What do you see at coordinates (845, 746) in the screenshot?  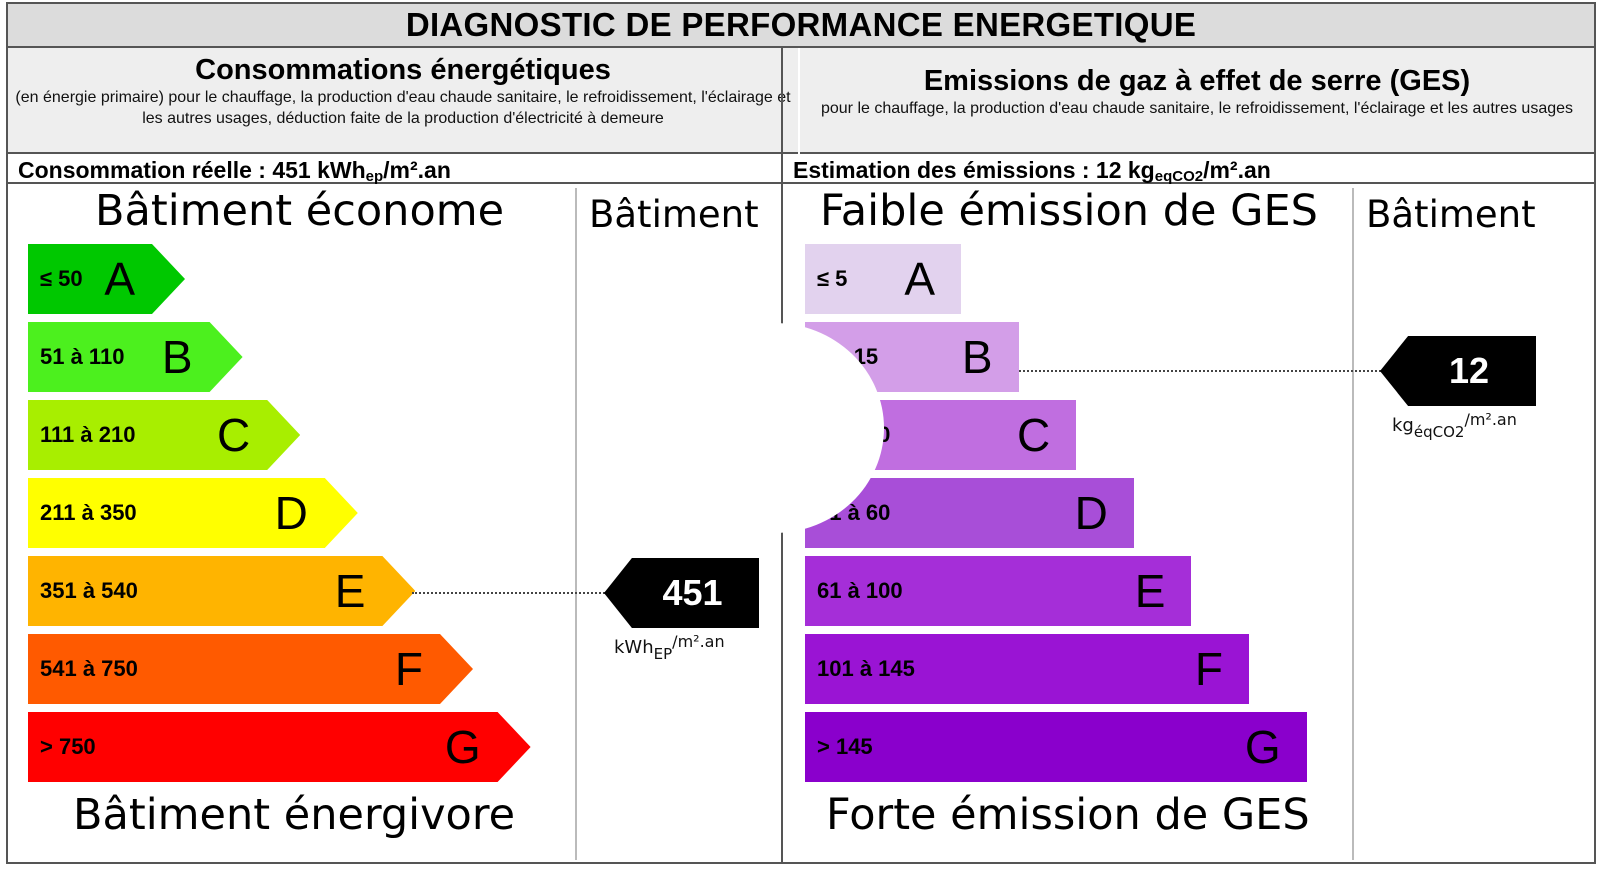 I see `ges-class-range: > 145` at bounding box center [845, 746].